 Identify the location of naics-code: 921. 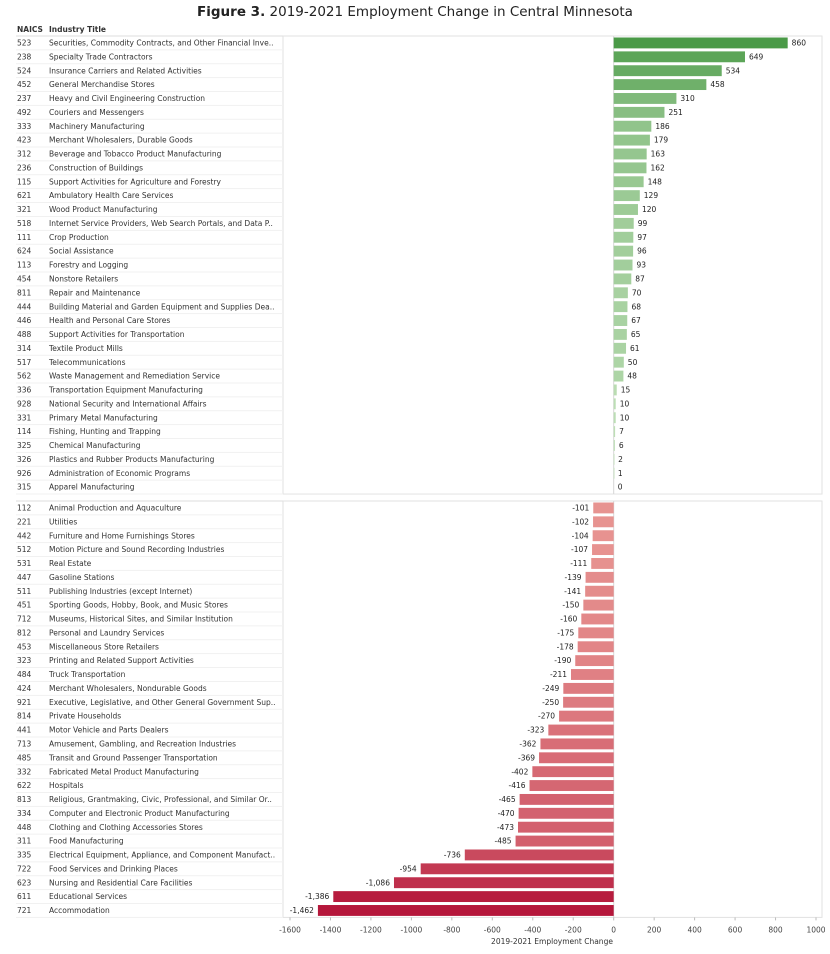
(24, 702).